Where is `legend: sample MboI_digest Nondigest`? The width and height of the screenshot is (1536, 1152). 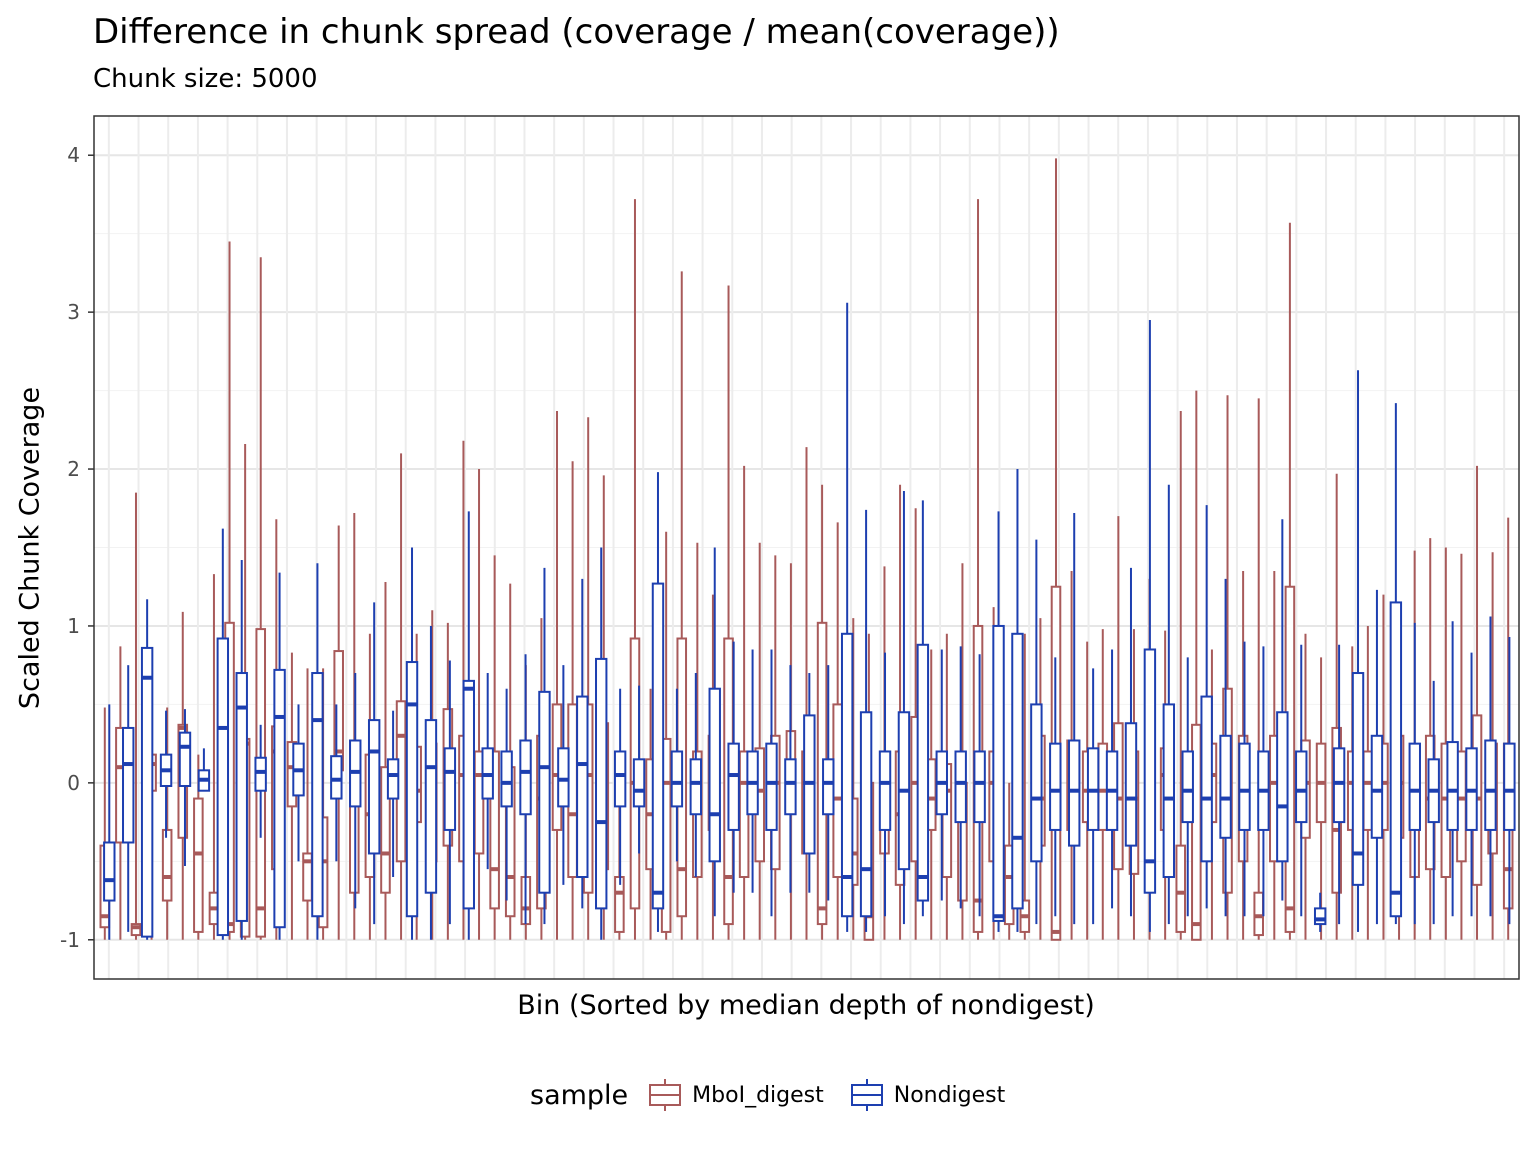 legend: sample MboI_digest Nondigest is located at coordinates (773, 1095).